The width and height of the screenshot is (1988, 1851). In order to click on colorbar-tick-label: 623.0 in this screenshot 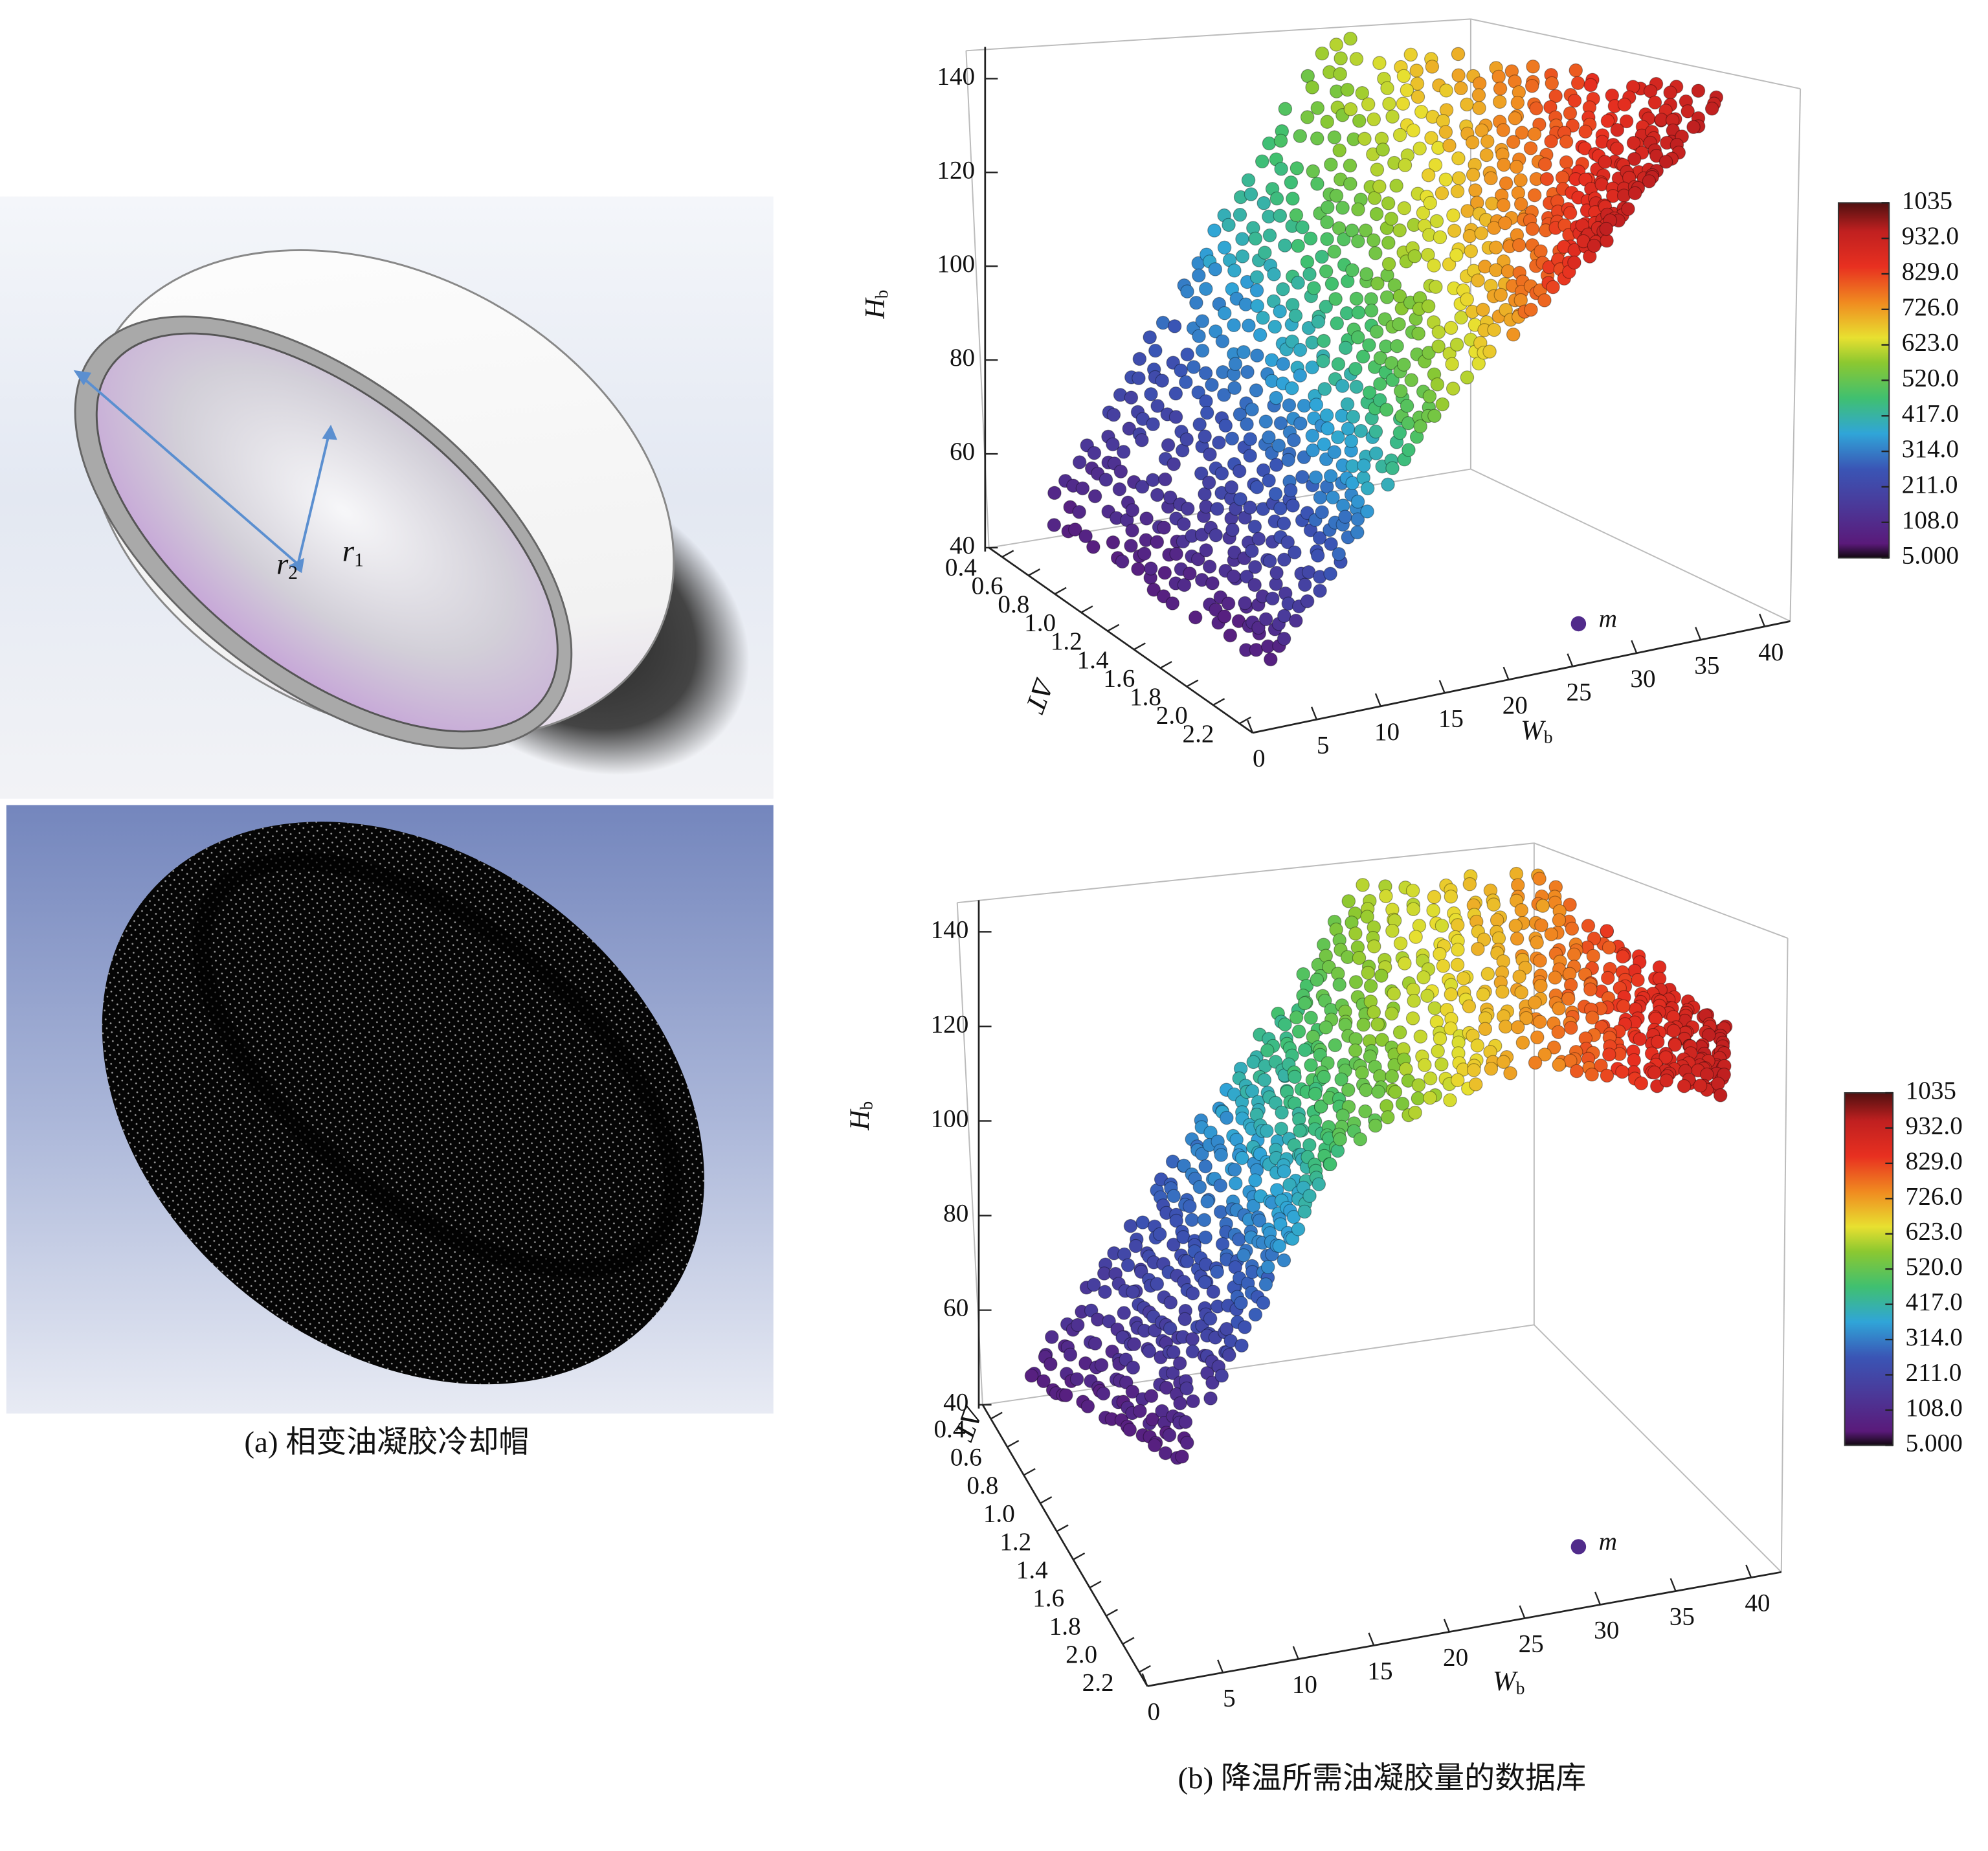, I will do `click(1934, 1232)`.